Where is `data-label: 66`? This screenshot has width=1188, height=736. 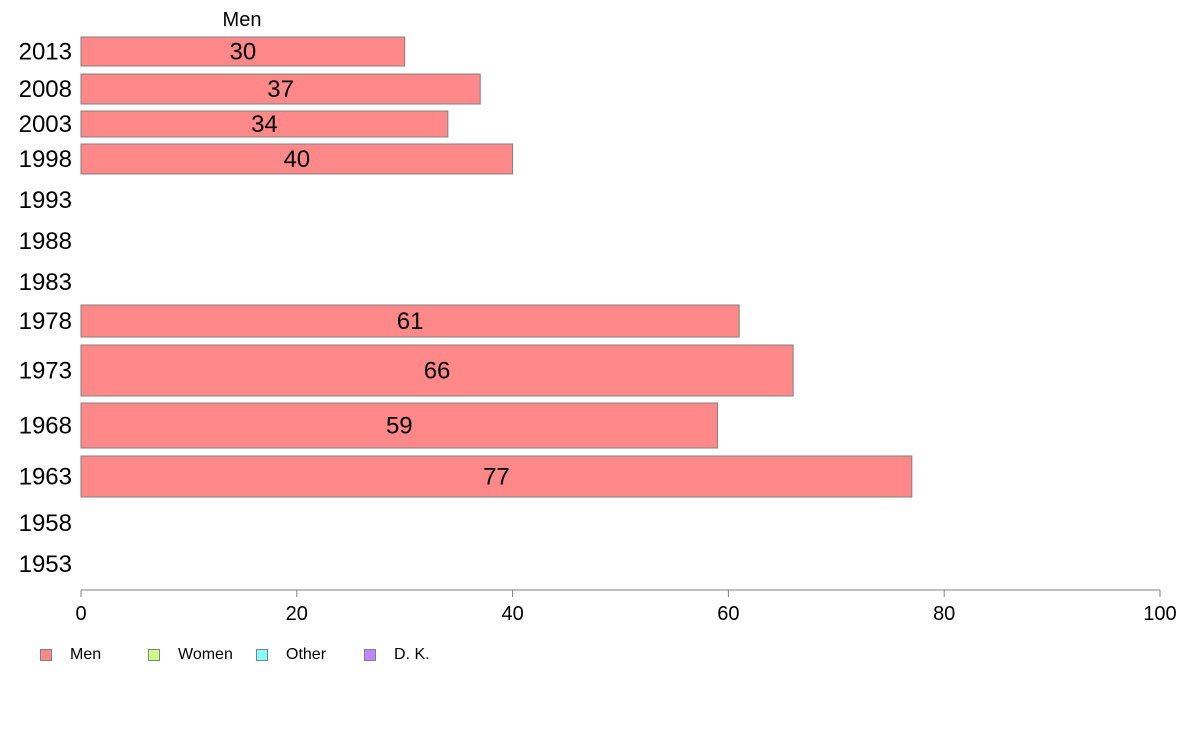
data-label: 66 is located at coordinates (437, 371).